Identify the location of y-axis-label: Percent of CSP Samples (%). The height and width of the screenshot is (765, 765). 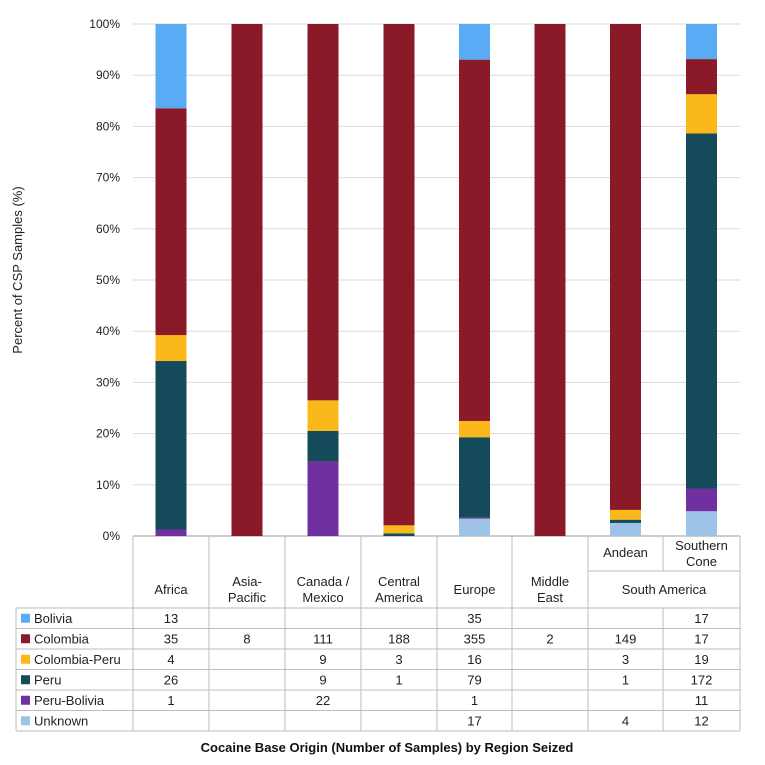
(17, 269).